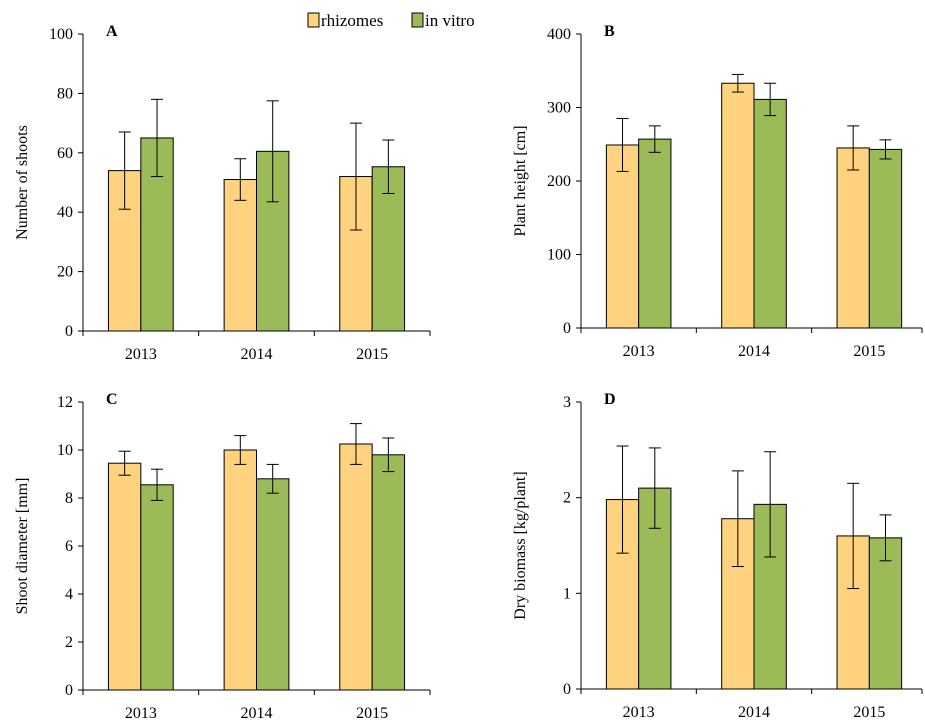 Image resolution: width=925 pixels, height=727 pixels. What do you see at coordinates (391, 20) in the screenshot?
I see `legend: rhizomes in vitro` at bounding box center [391, 20].